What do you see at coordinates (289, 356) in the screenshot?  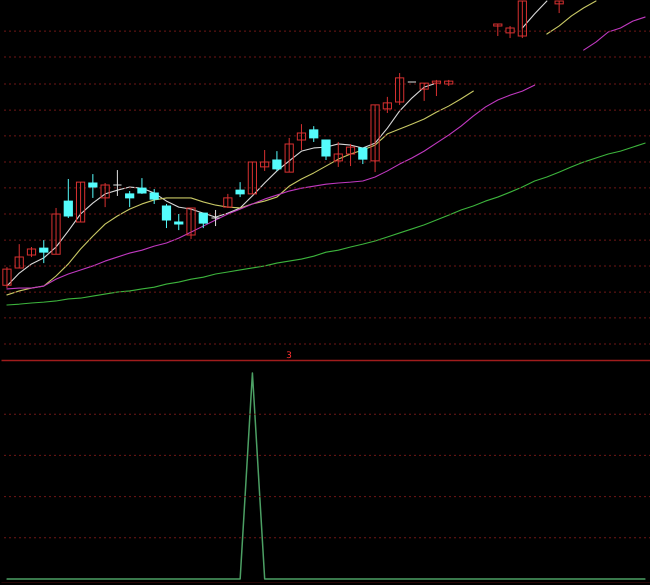 I see `text: 3` at bounding box center [289, 356].